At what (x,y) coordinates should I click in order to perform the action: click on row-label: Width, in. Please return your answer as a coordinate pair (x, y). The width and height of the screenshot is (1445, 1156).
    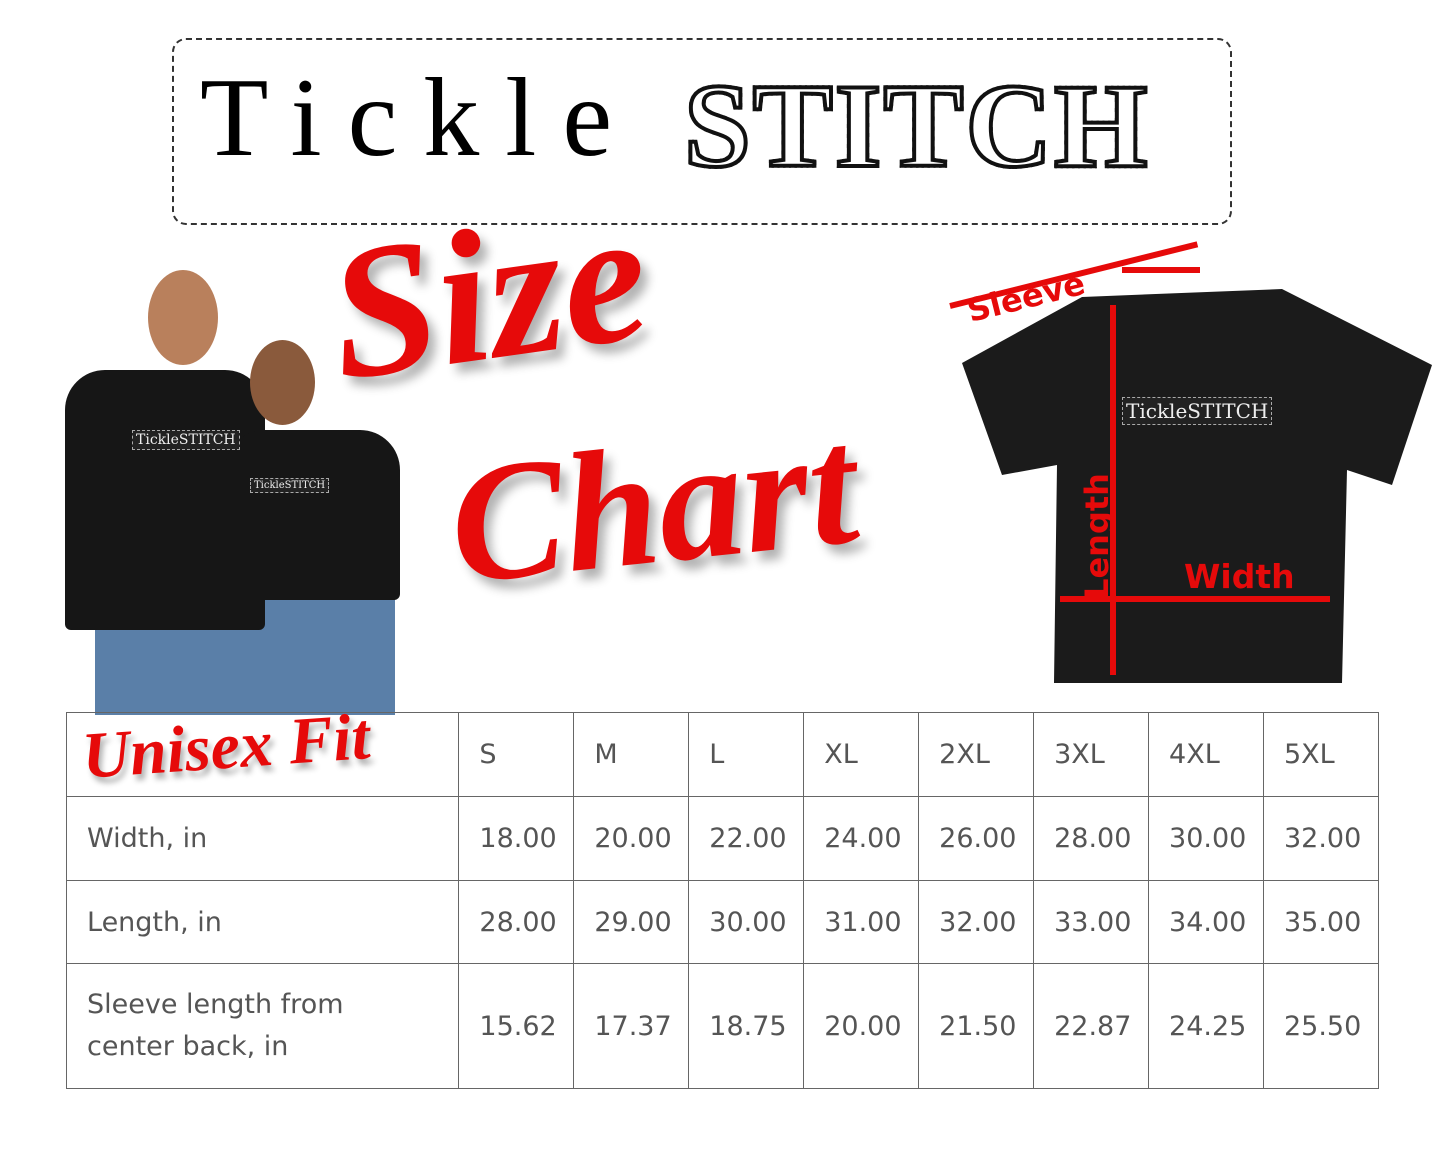
    Looking at the image, I should click on (262, 838).